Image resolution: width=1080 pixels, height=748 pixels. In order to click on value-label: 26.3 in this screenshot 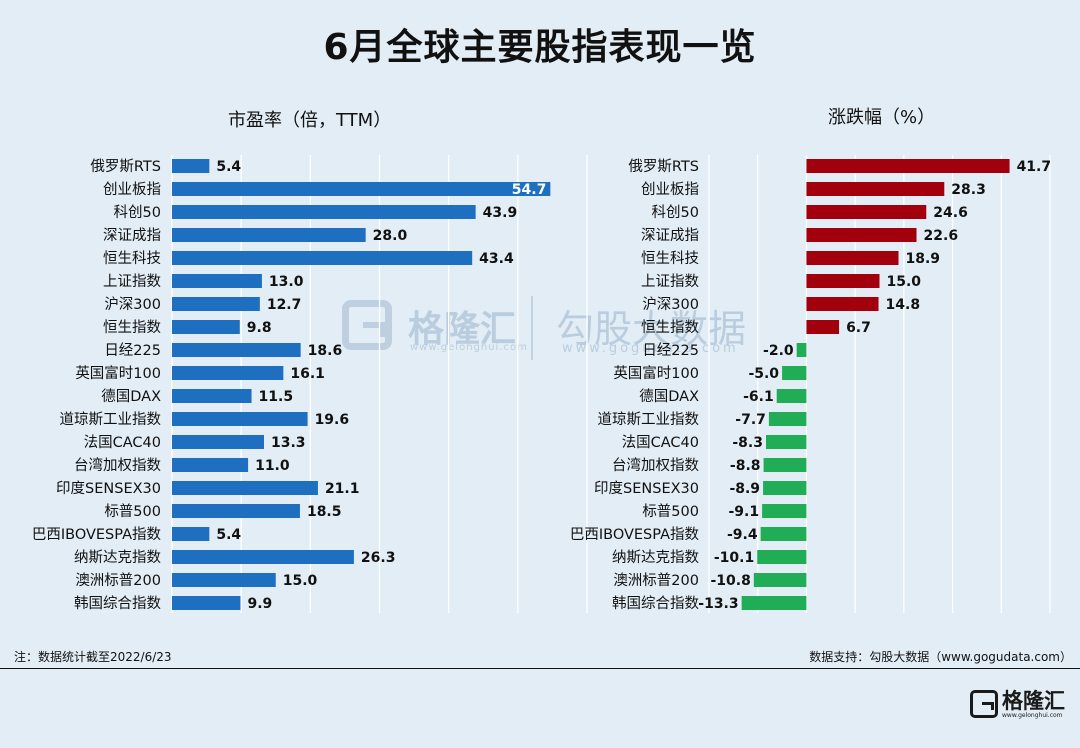, I will do `click(378, 558)`.